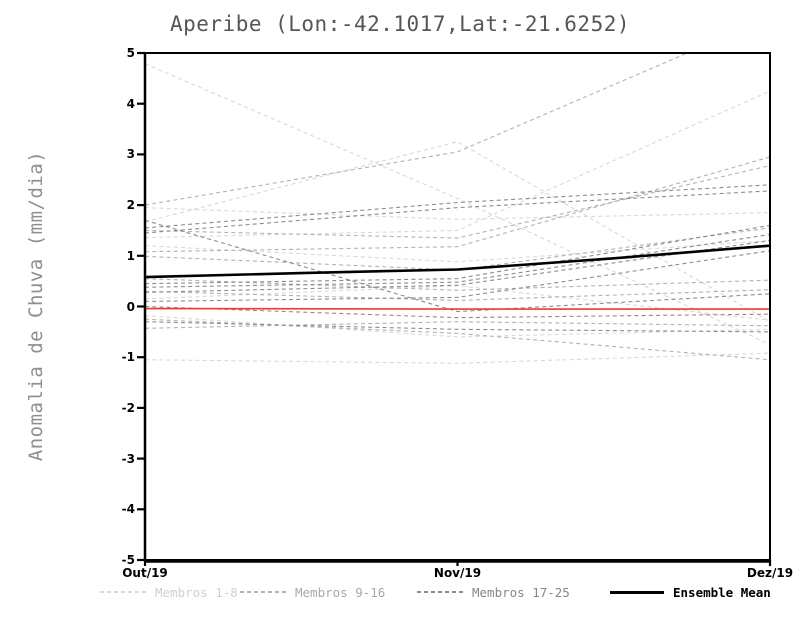  Describe the element at coordinates (128, 357) in the screenshot. I see `y-tick-label: -1` at that location.